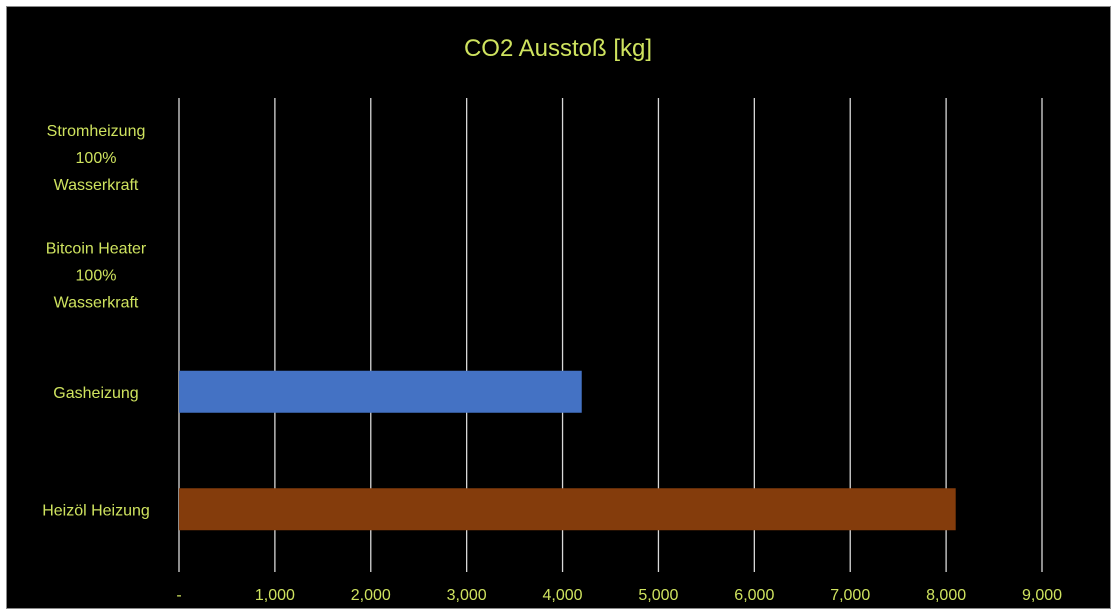 The width and height of the screenshot is (1117, 615). I want to click on x-tick-label: 9,000, so click(1042, 595).